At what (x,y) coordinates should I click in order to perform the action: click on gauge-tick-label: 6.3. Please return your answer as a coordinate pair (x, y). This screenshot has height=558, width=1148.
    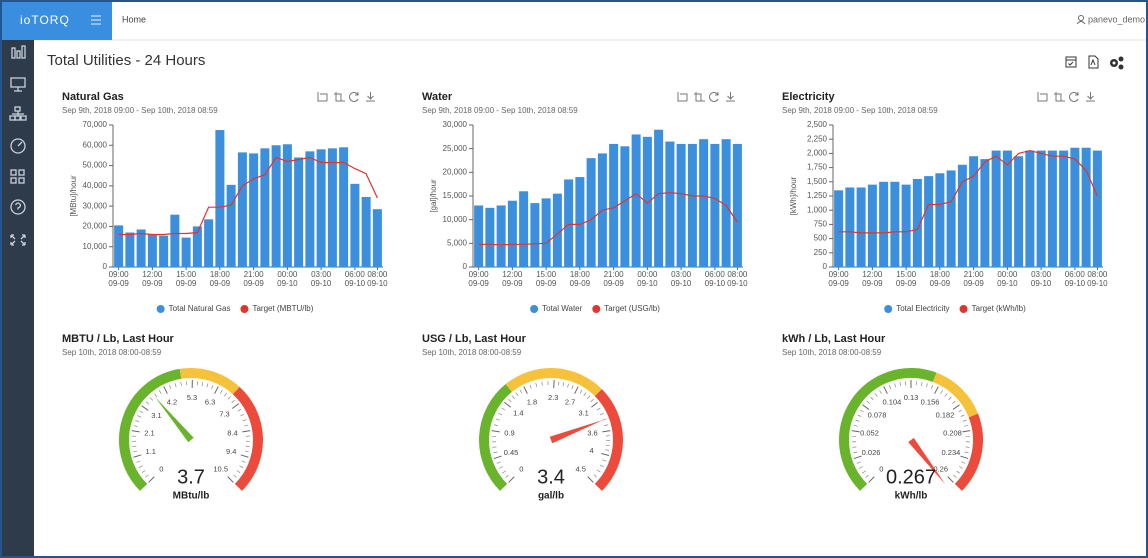
    Looking at the image, I should click on (210, 402).